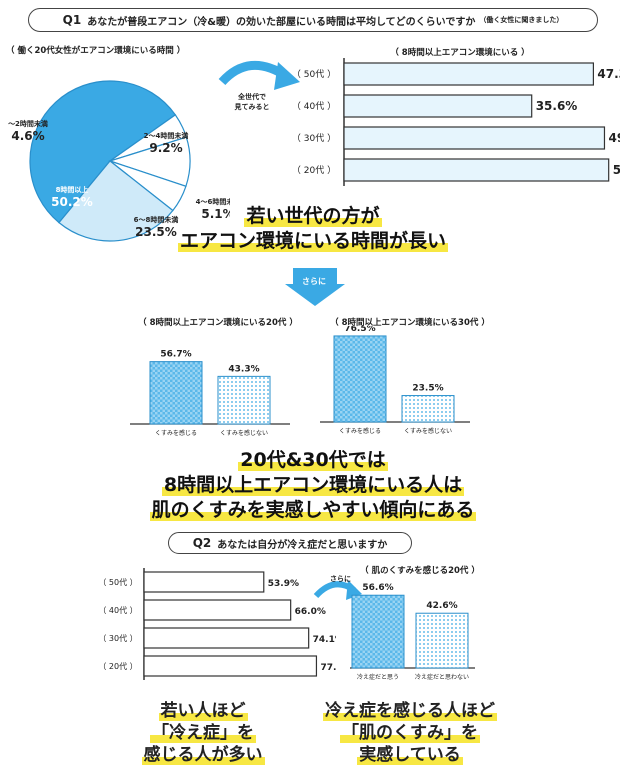  I want to click on pie-value-2: 5.1%, so click(215, 214).